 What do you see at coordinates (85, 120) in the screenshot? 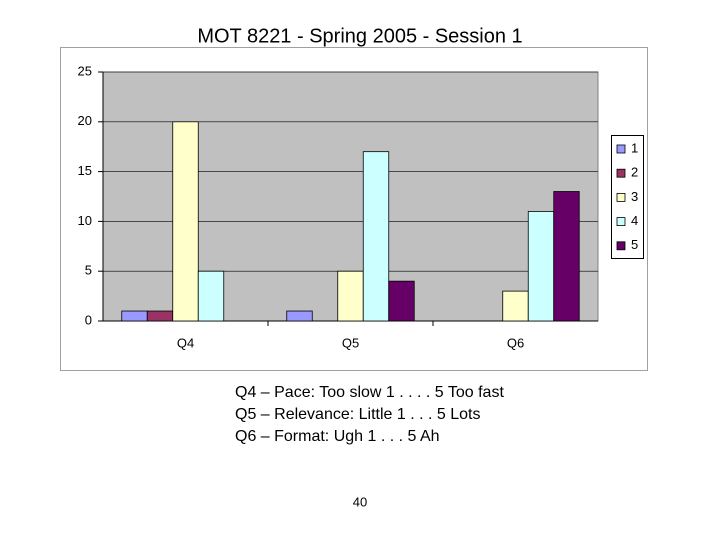
I see `y-tick-label: 20` at bounding box center [85, 120].